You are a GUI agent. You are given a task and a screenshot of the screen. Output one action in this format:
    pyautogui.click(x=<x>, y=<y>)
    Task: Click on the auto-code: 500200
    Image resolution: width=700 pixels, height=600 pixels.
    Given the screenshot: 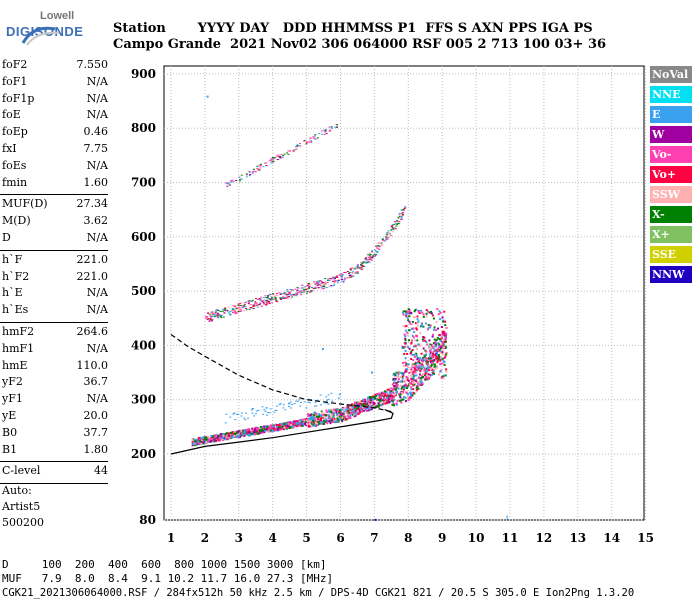 What is the action you would take?
    pyautogui.click(x=23, y=522)
    